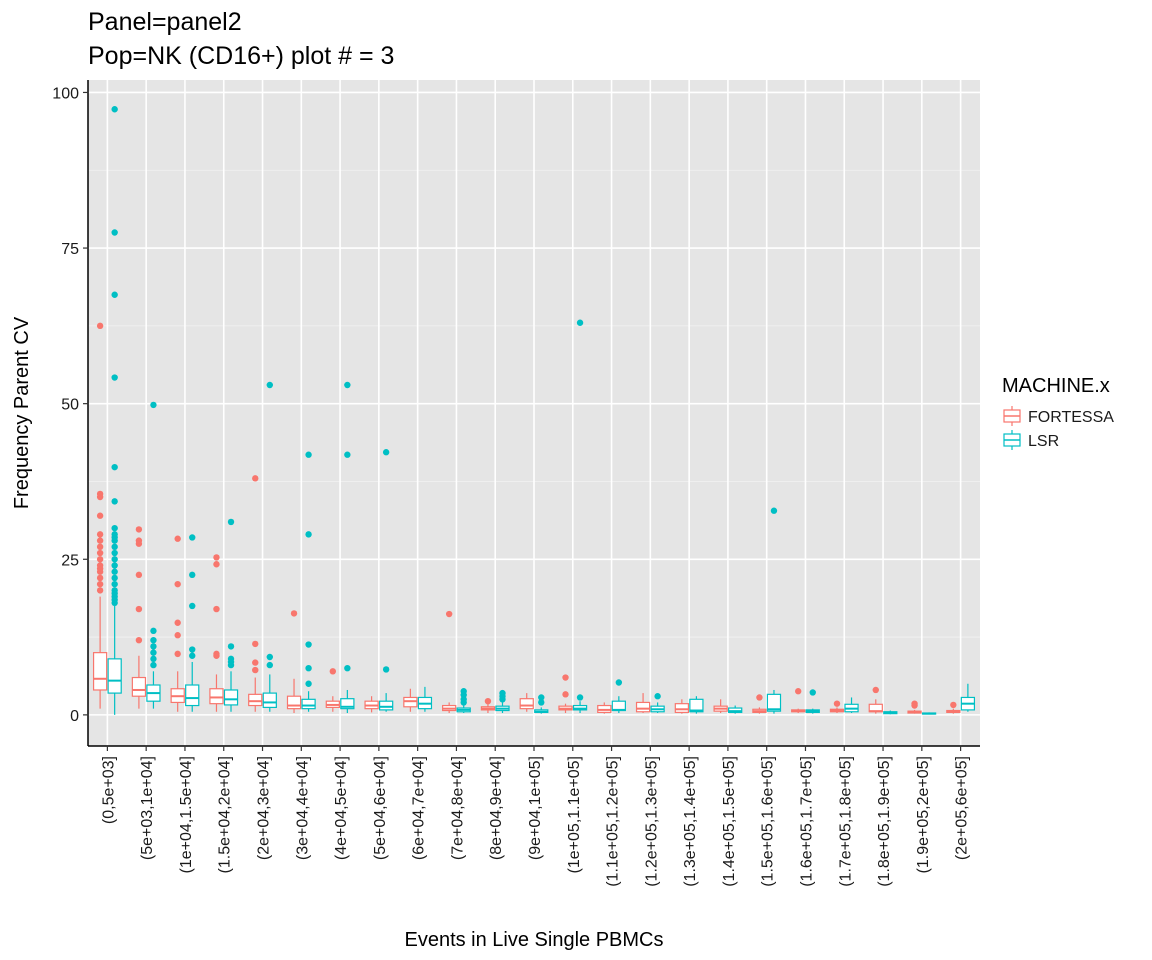  I want to click on x-tick-label: (2e+05,6e+05], so click(962, 808).